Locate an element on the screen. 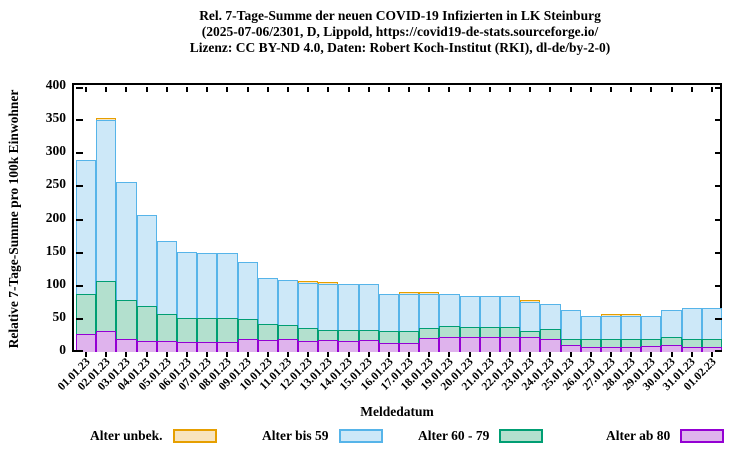 The width and height of the screenshot is (750, 450). y-tick-label: 150 is located at coordinates (55, 250).